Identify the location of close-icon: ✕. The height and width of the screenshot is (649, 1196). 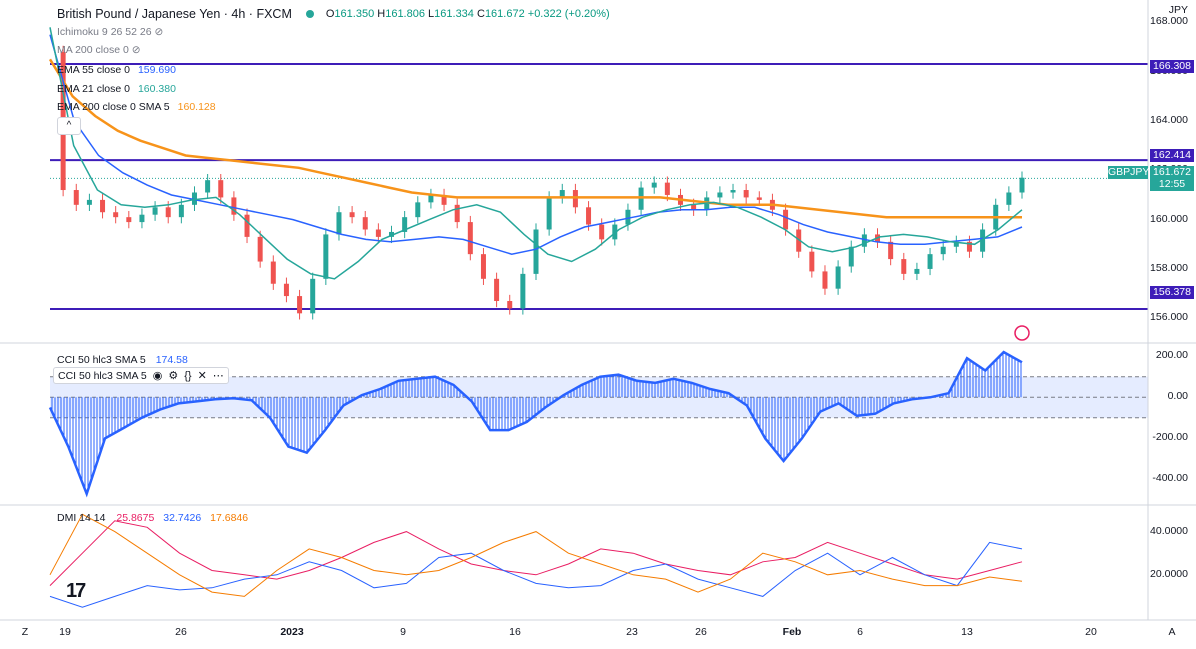
(202, 376).